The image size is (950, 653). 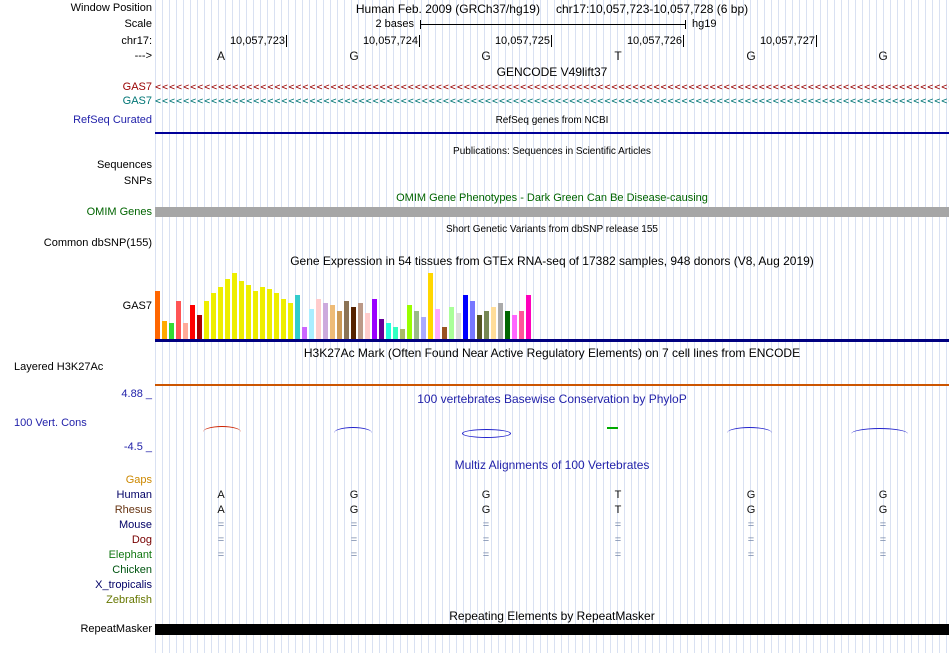 What do you see at coordinates (138, 24) in the screenshot?
I see `scale-label: Scale` at bounding box center [138, 24].